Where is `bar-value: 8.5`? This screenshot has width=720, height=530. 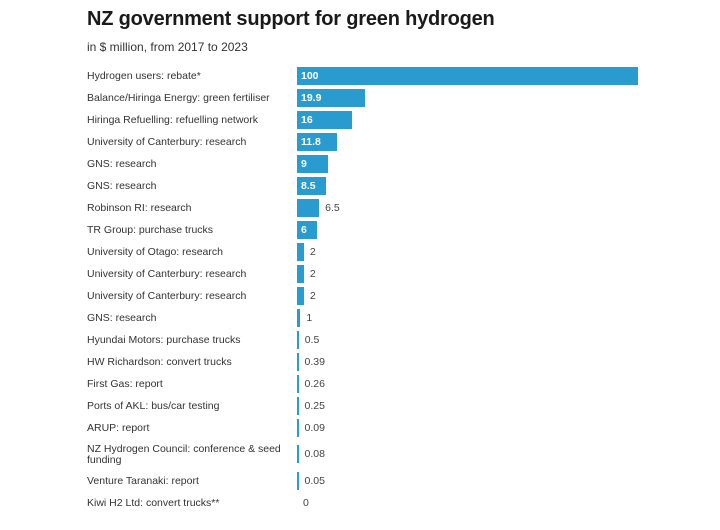 bar-value: 8.5 is located at coordinates (308, 186).